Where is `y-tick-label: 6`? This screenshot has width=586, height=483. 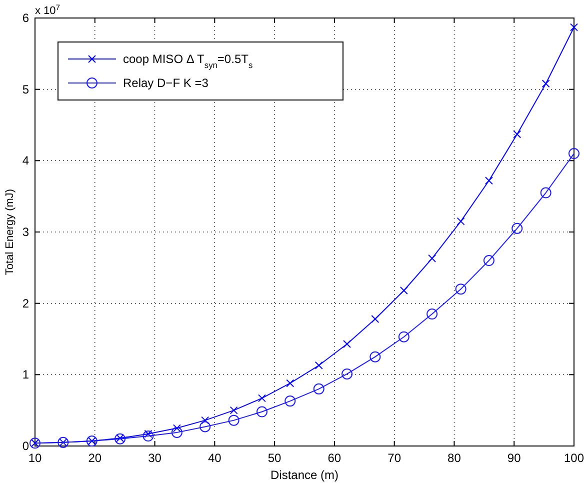
y-tick-label: 6 is located at coordinates (26, 18).